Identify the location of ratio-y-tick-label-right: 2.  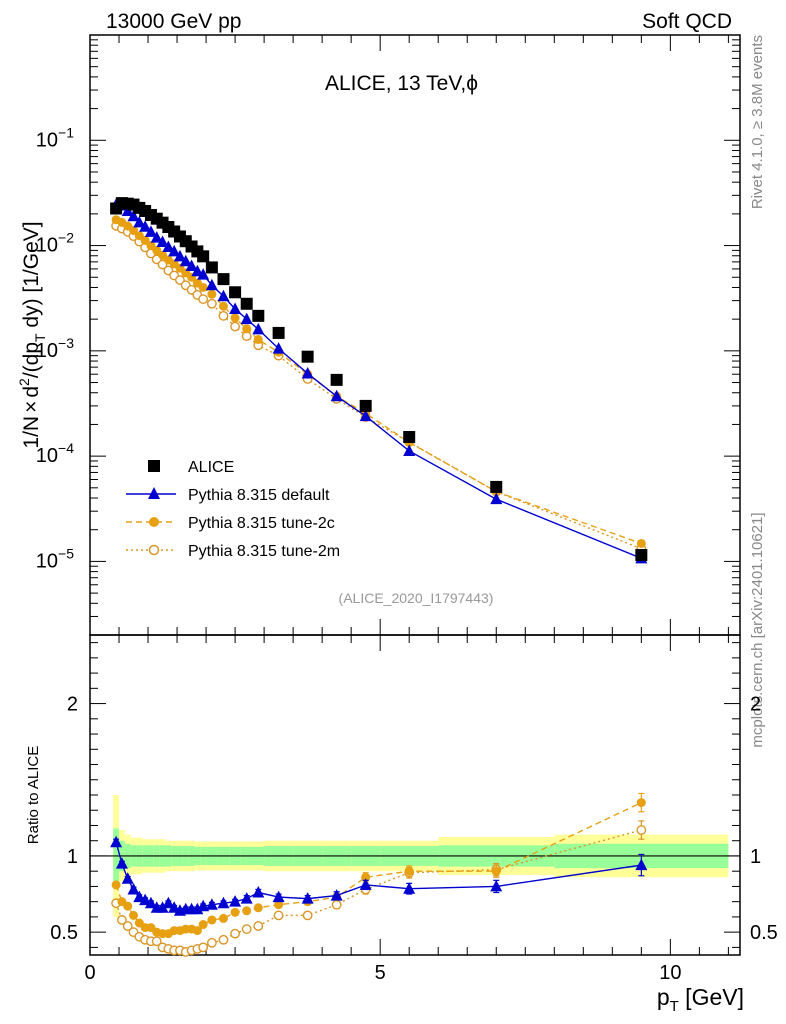
(755, 705).